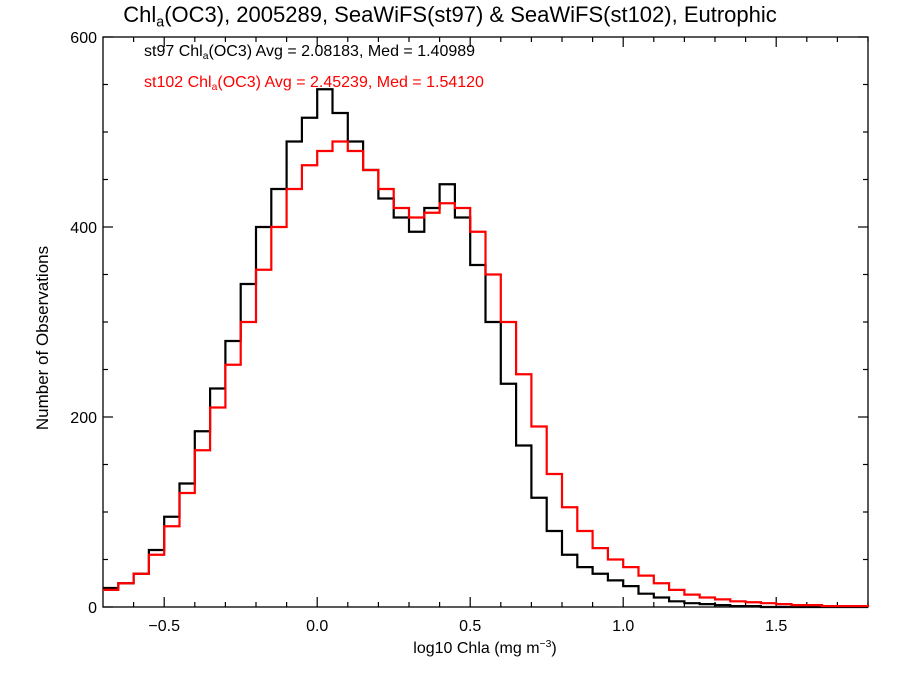  Describe the element at coordinates (83, 228) in the screenshot. I see `y-tick-label: 400` at that location.